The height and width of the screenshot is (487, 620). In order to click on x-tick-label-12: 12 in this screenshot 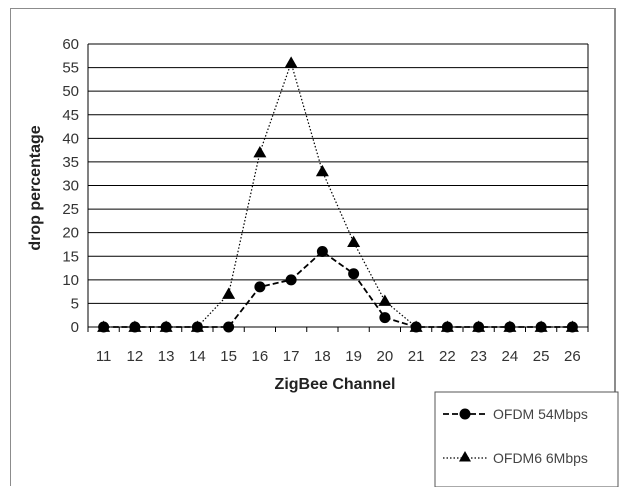, I will do `click(135, 356)`.